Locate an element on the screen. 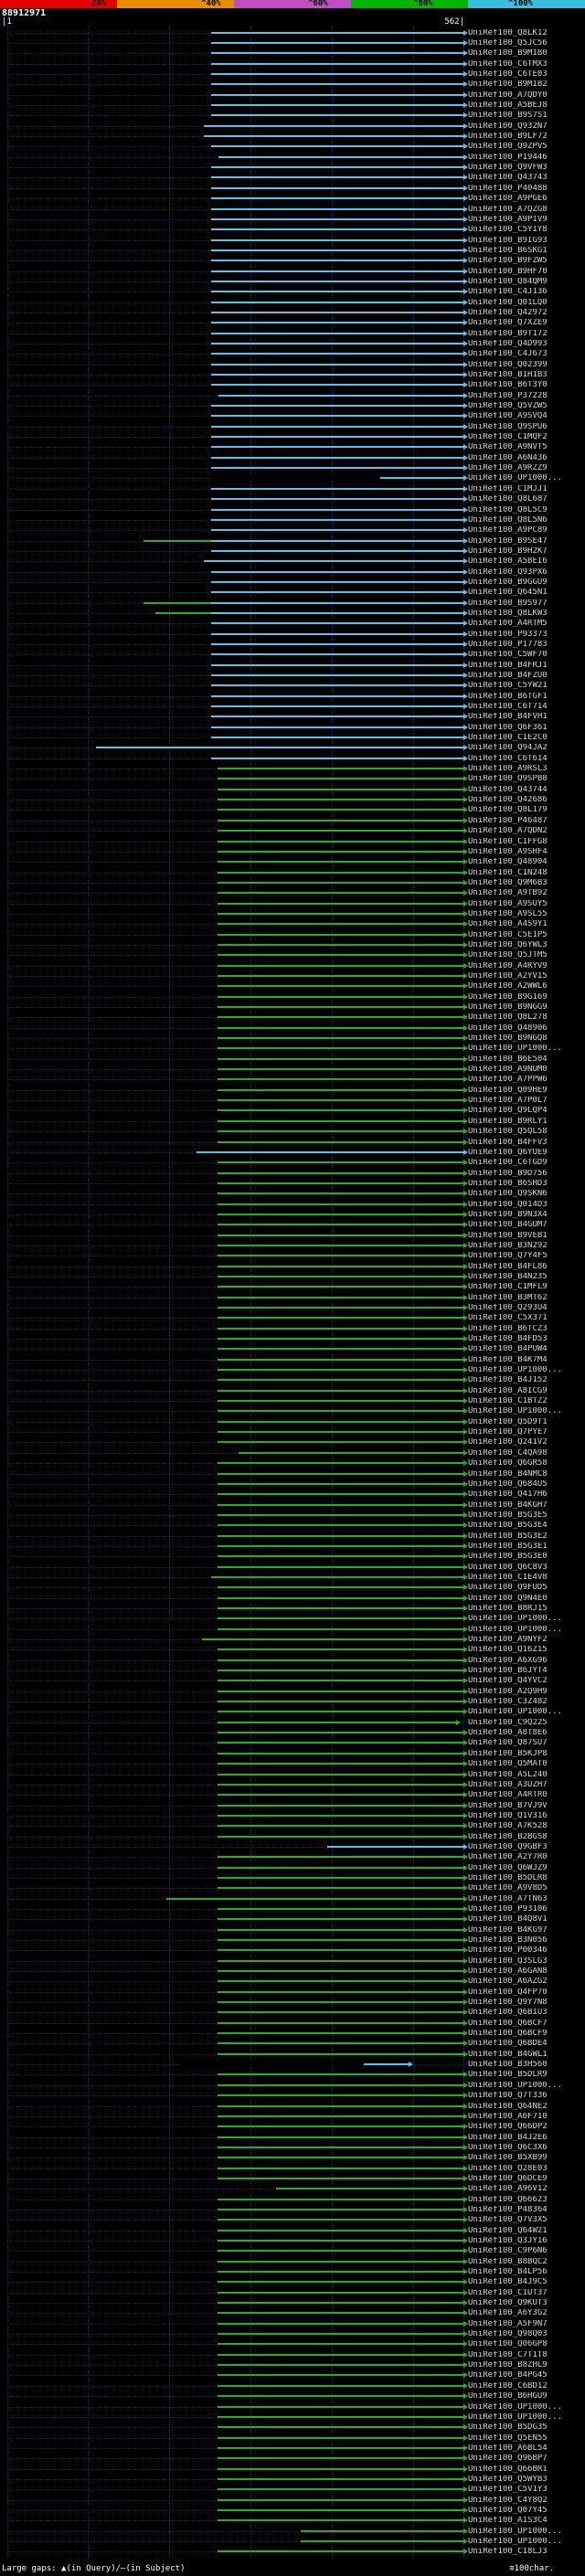  hit-label: UniRef100_B4GUM7 is located at coordinates (508, 1225).